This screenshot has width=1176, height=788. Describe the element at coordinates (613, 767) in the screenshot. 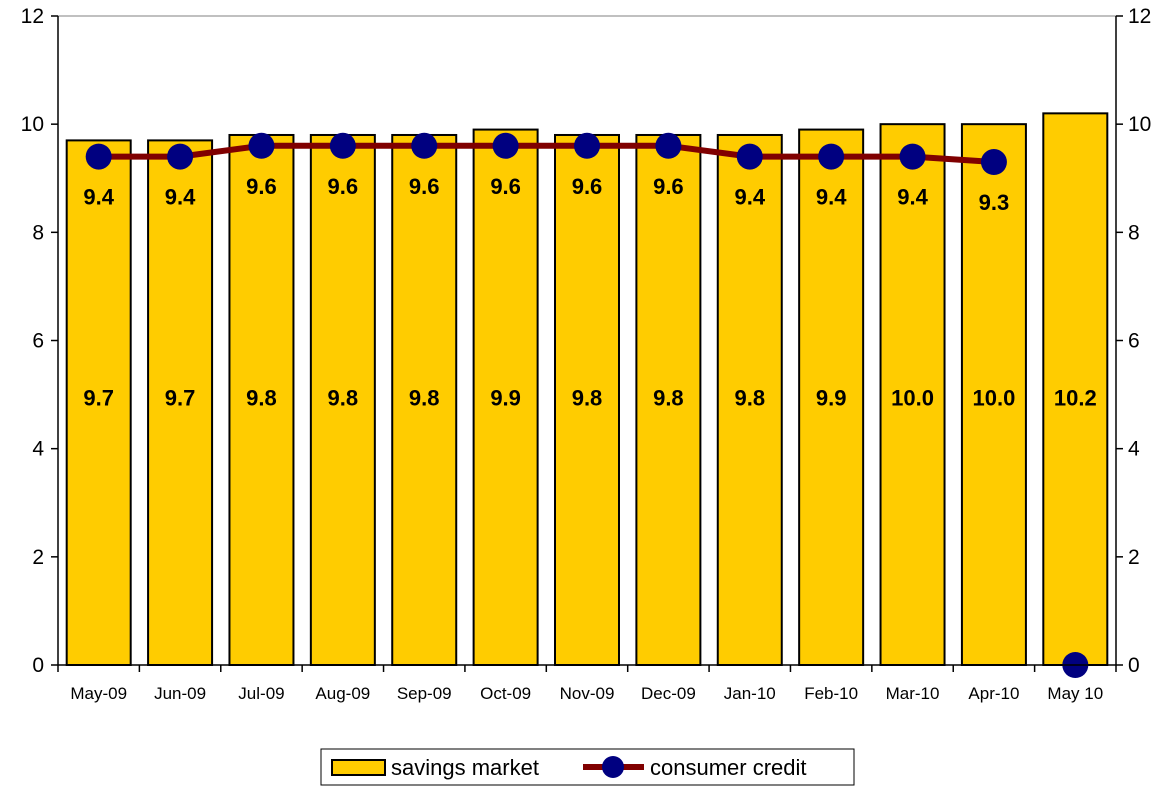

I see `legend-credit-marker` at that location.